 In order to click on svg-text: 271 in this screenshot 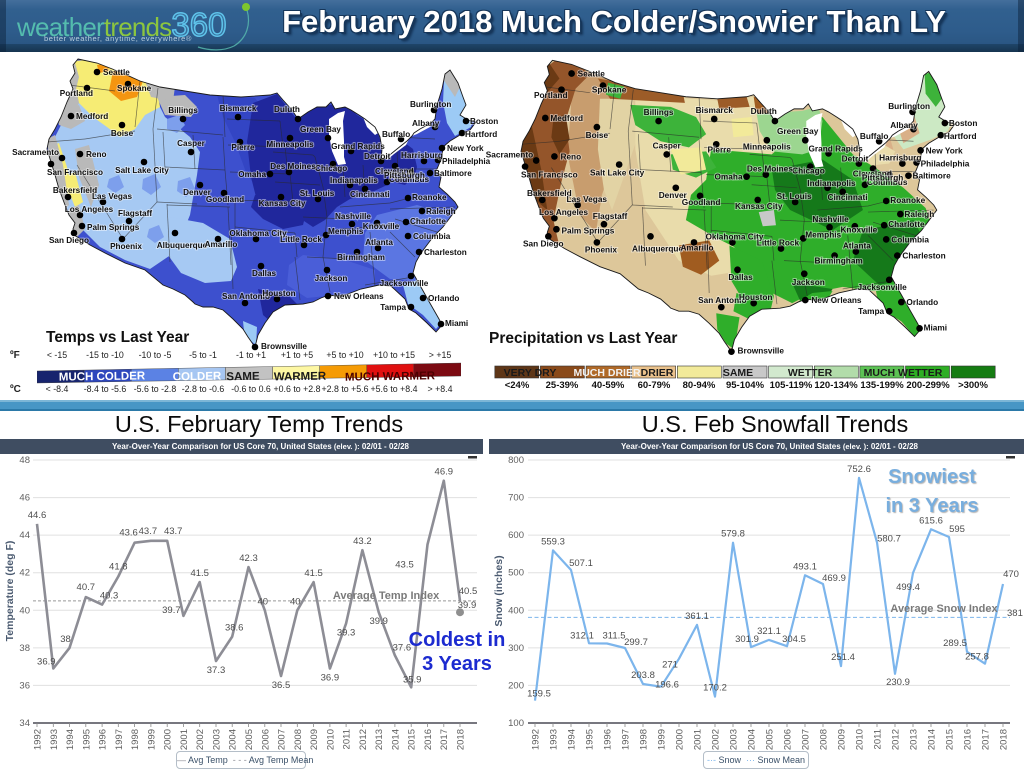, I will do `click(670, 665)`.